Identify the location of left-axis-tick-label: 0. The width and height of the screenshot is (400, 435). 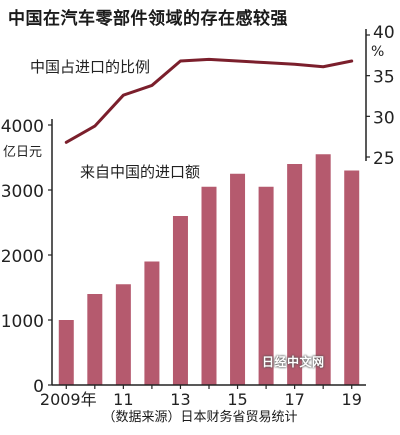
(38, 387).